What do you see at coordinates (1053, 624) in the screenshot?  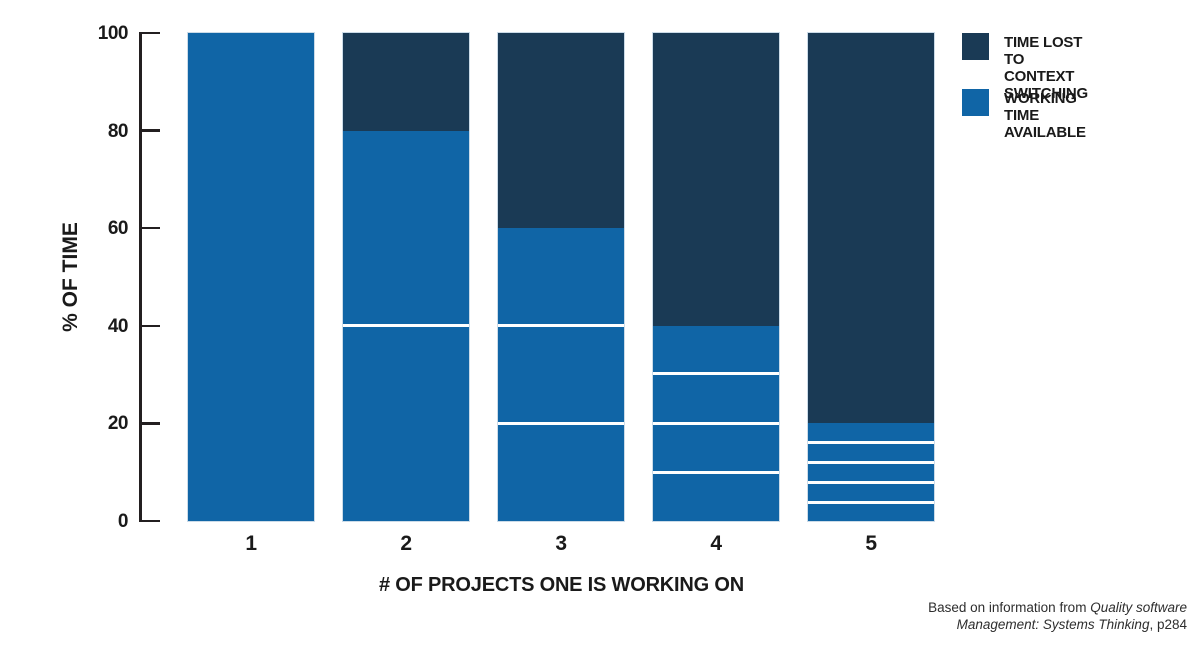 I see `book-title-part-2: Management: Systems Thinking` at bounding box center [1053, 624].